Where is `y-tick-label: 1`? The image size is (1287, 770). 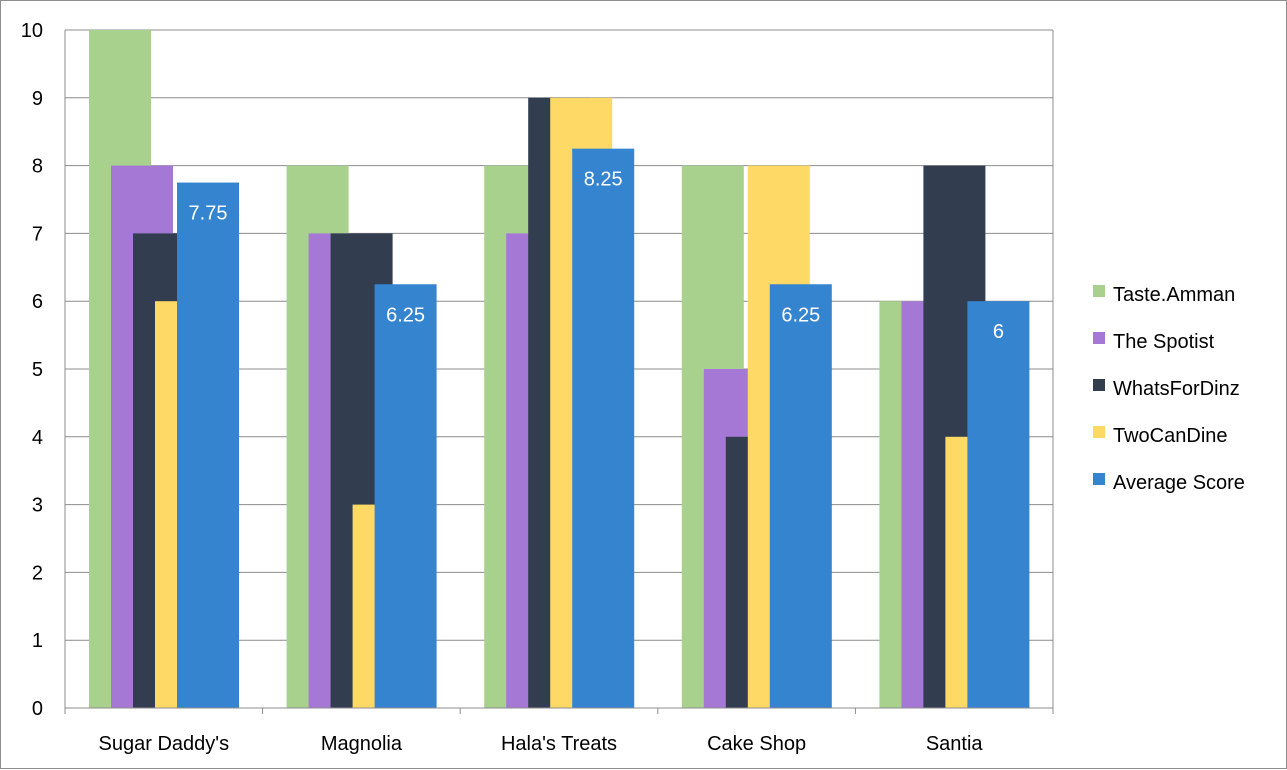 y-tick-label: 1 is located at coordinates (37, 641).